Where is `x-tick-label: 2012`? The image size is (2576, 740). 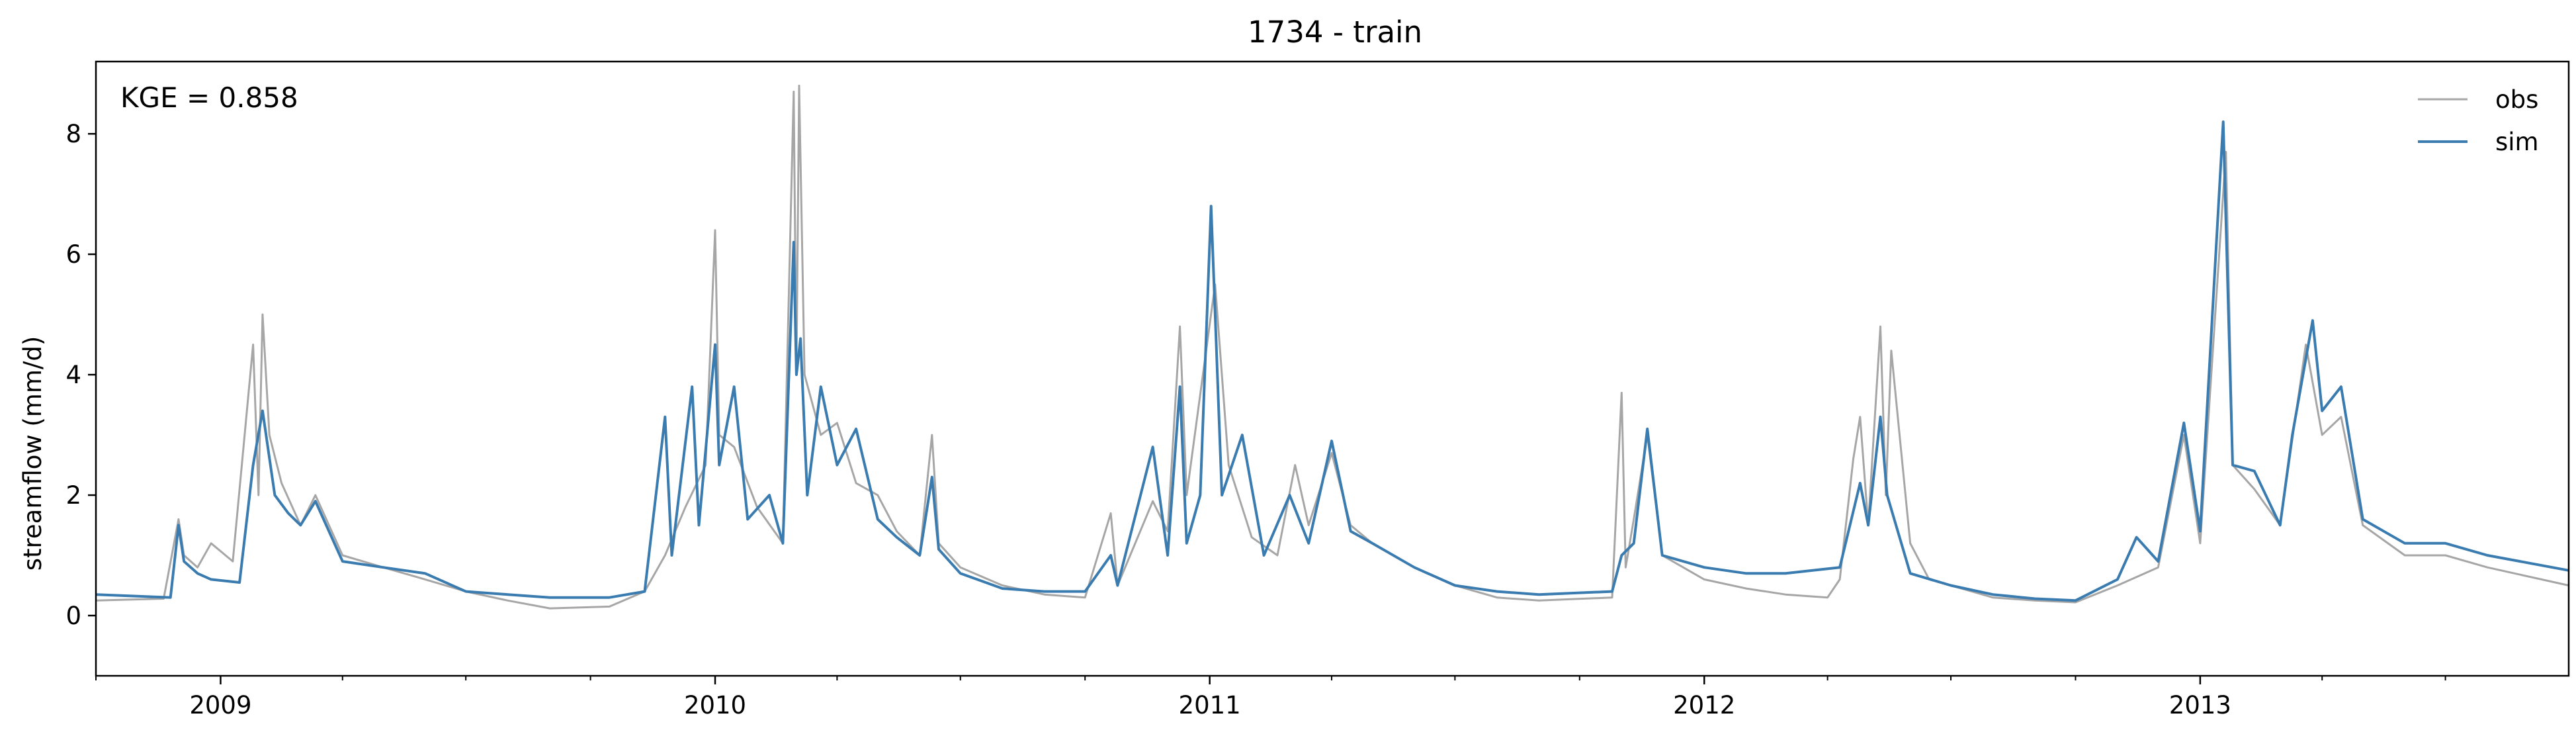 x-tick-label: 2012 is located at coordinates (1704, 705).